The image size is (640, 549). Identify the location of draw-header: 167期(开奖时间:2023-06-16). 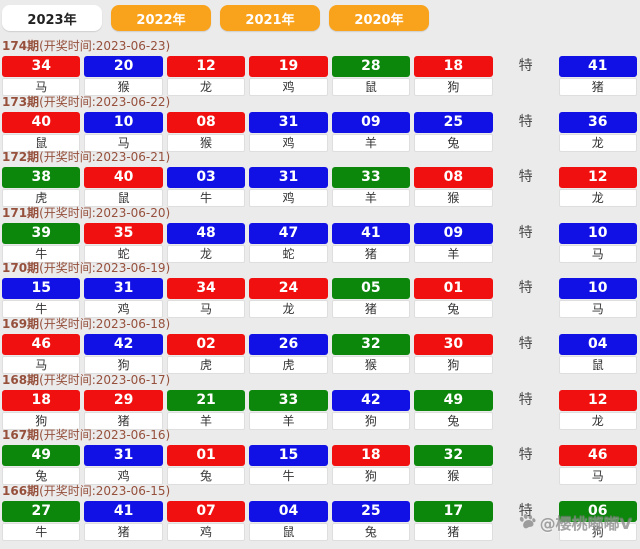
(319, 435).